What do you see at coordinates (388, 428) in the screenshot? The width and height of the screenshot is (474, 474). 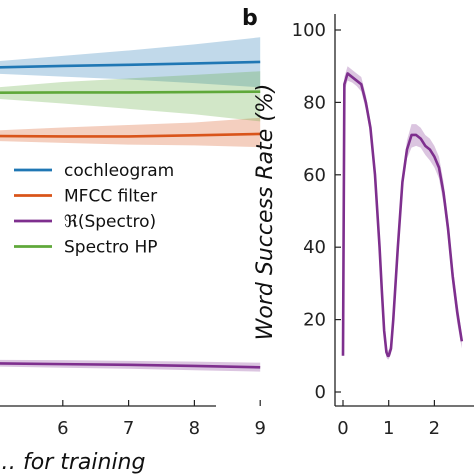 I see `panel-b-x-tick-label: 1` at bounding box center [388, 428].